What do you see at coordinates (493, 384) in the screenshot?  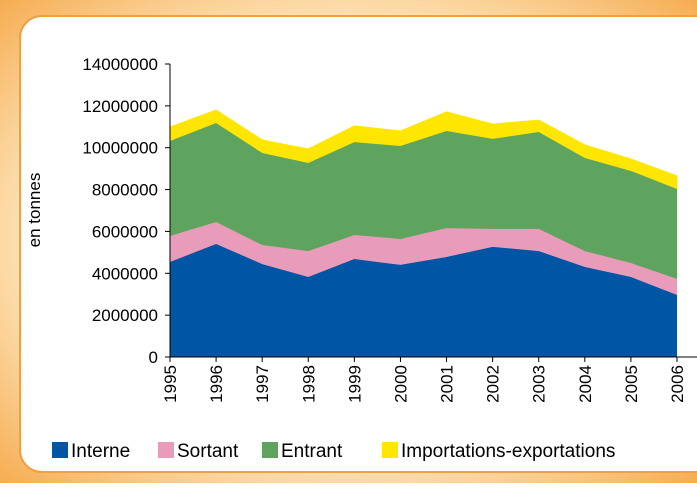 I see `x-tick-label: 2002` at bounding box center [493, 384].